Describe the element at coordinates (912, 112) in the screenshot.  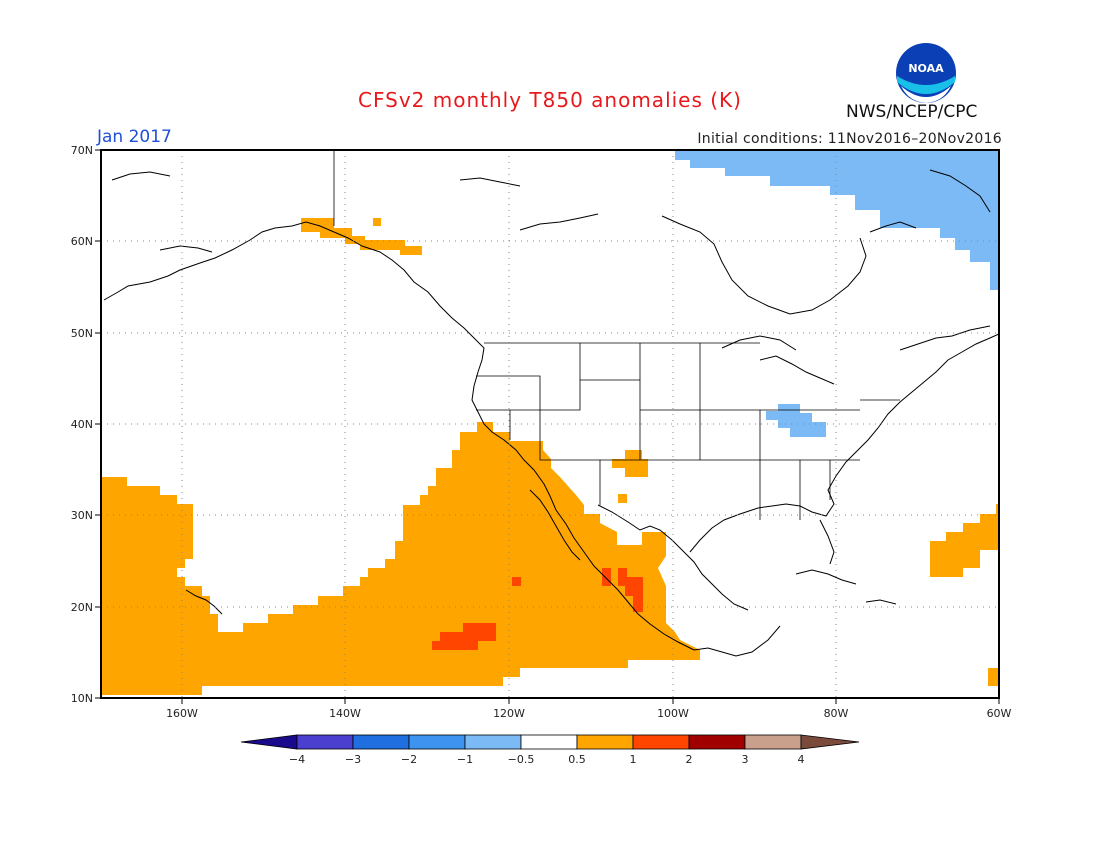
I see `agency-label: NWS/NCEP/CPC` at that location.